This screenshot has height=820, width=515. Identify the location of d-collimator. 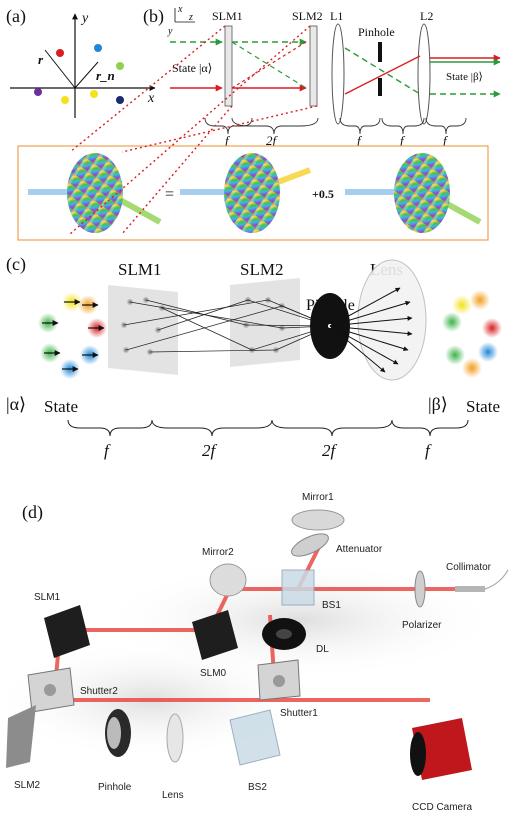
(470, 589).